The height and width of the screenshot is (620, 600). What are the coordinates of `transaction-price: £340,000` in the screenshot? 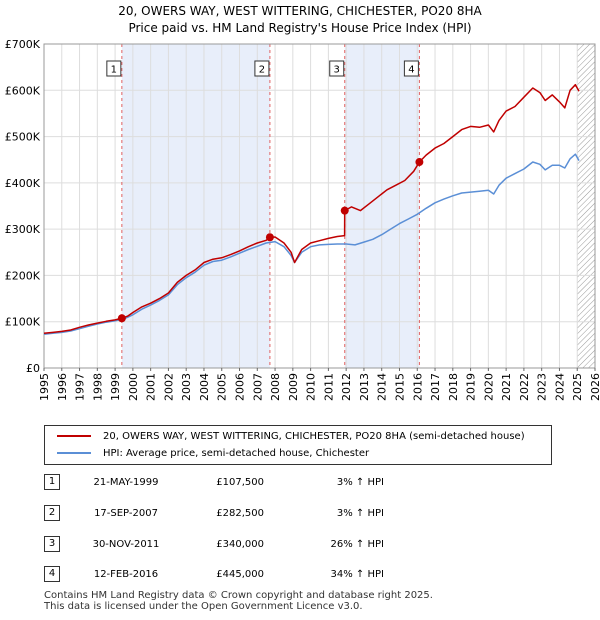 It's located at (240, 544).